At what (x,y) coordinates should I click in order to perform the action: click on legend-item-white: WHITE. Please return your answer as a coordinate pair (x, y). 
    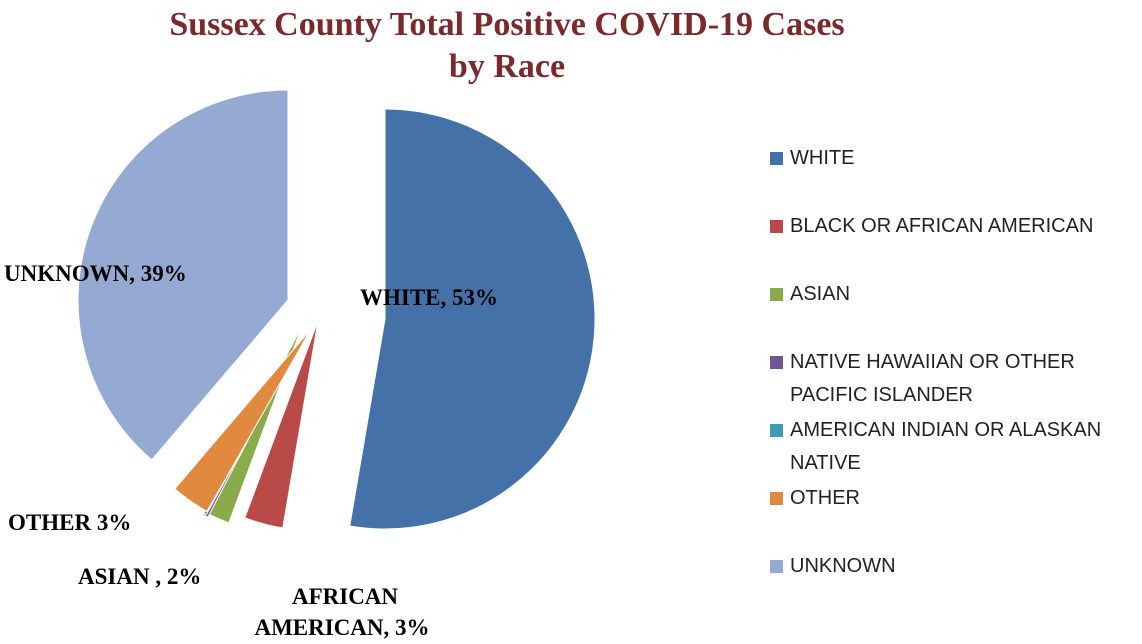
    Looking at the image, I should click on (956, 158).